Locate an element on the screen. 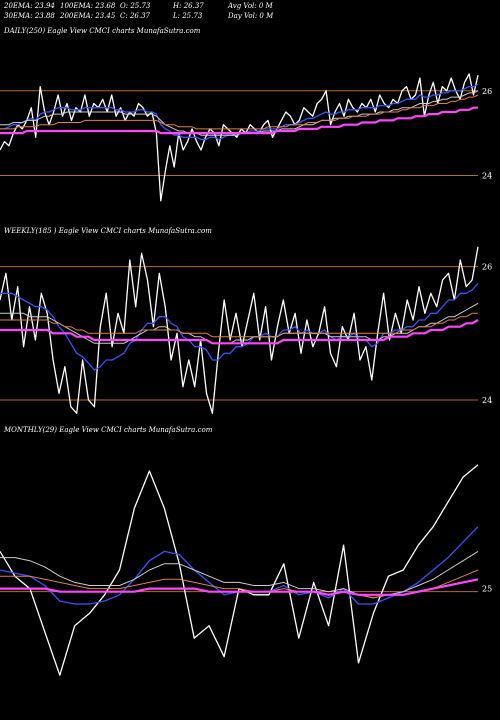  weekly-ytick-1: 24 is located at coordinates (487, 400).